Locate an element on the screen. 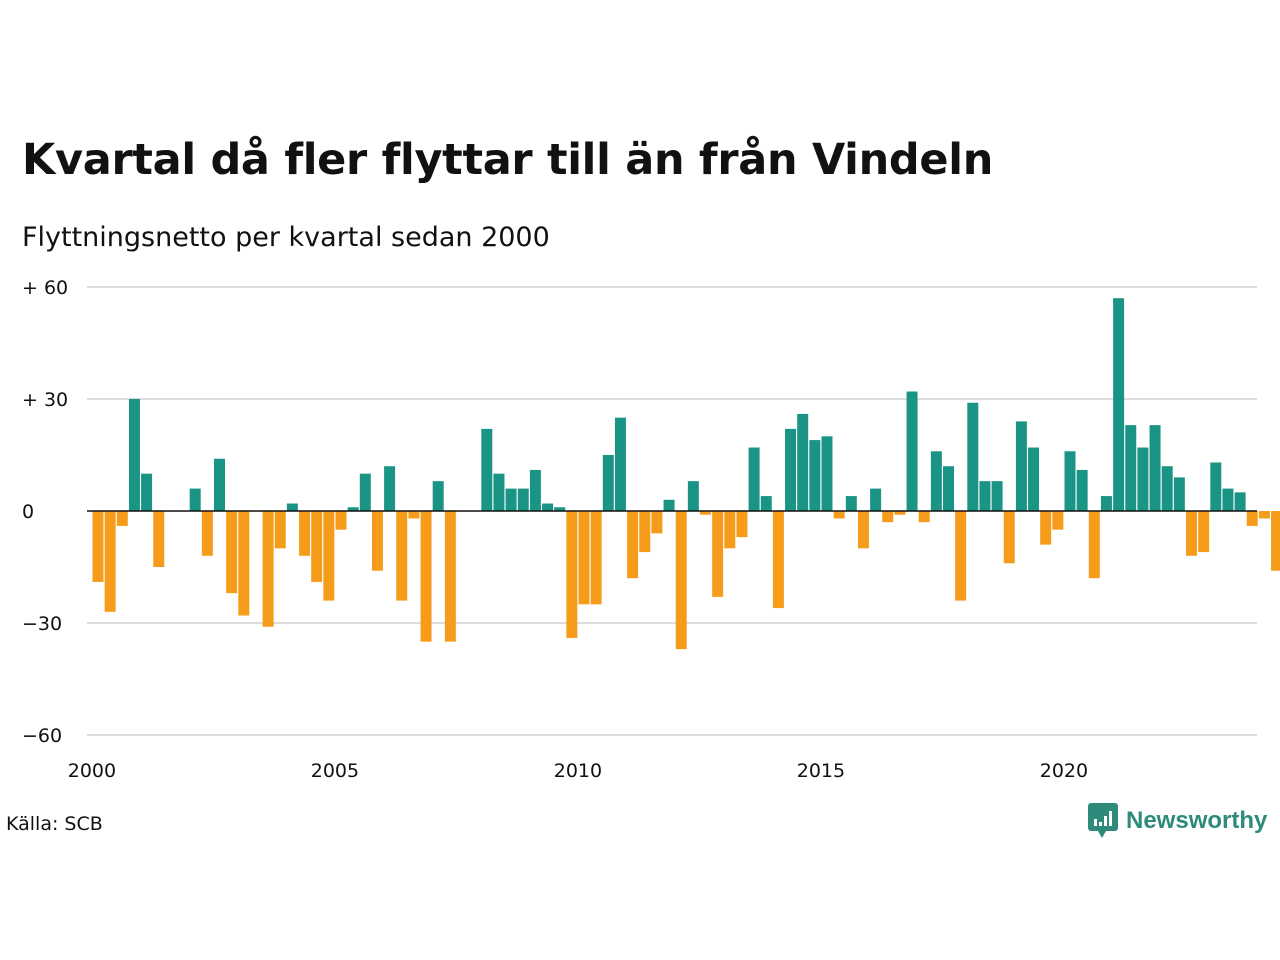 Image resolution: width=1280 pixels, height=960 pixels. brand-name: Newsworthy is located at coordinates (1197, 820).